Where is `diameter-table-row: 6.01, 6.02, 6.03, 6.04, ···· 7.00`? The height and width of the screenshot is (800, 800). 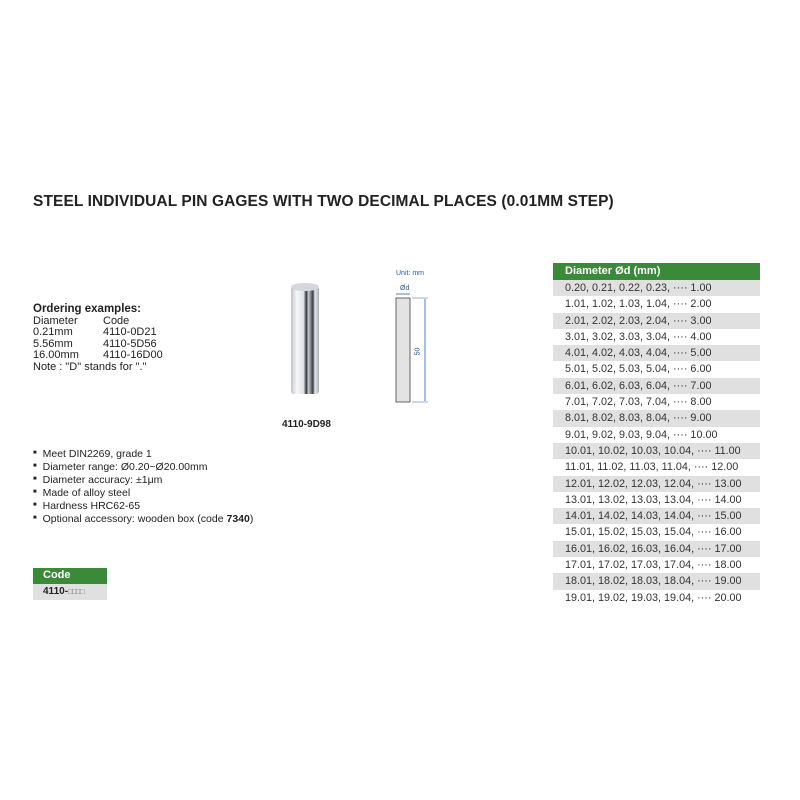
diameter-table-row: 6.01, 6.02, 6.03, 6.04, ···· 7.00 is located at coordinates (656, 386).